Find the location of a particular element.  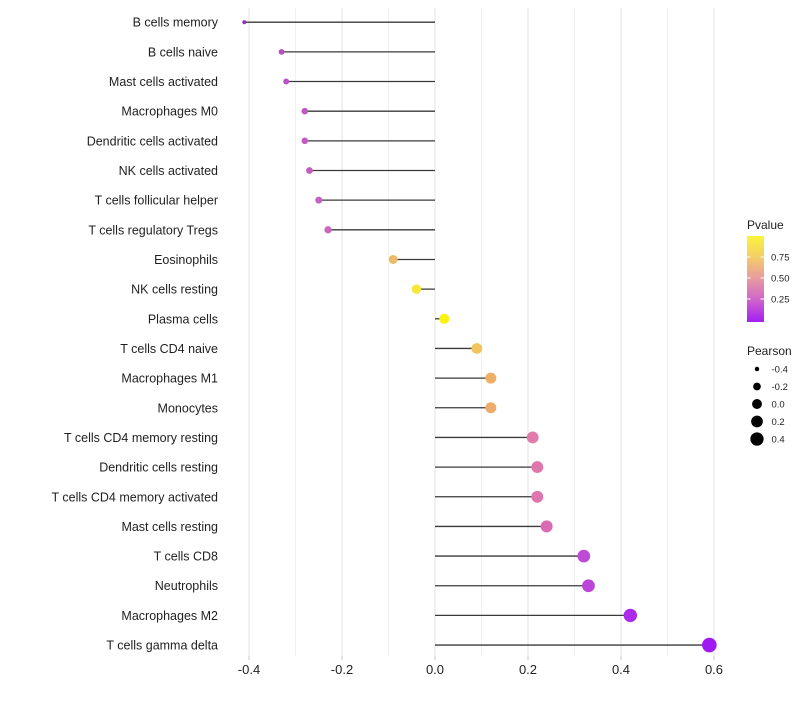

y-axis-category-label: T cells follicular helper is located at coordinates (156, 201).